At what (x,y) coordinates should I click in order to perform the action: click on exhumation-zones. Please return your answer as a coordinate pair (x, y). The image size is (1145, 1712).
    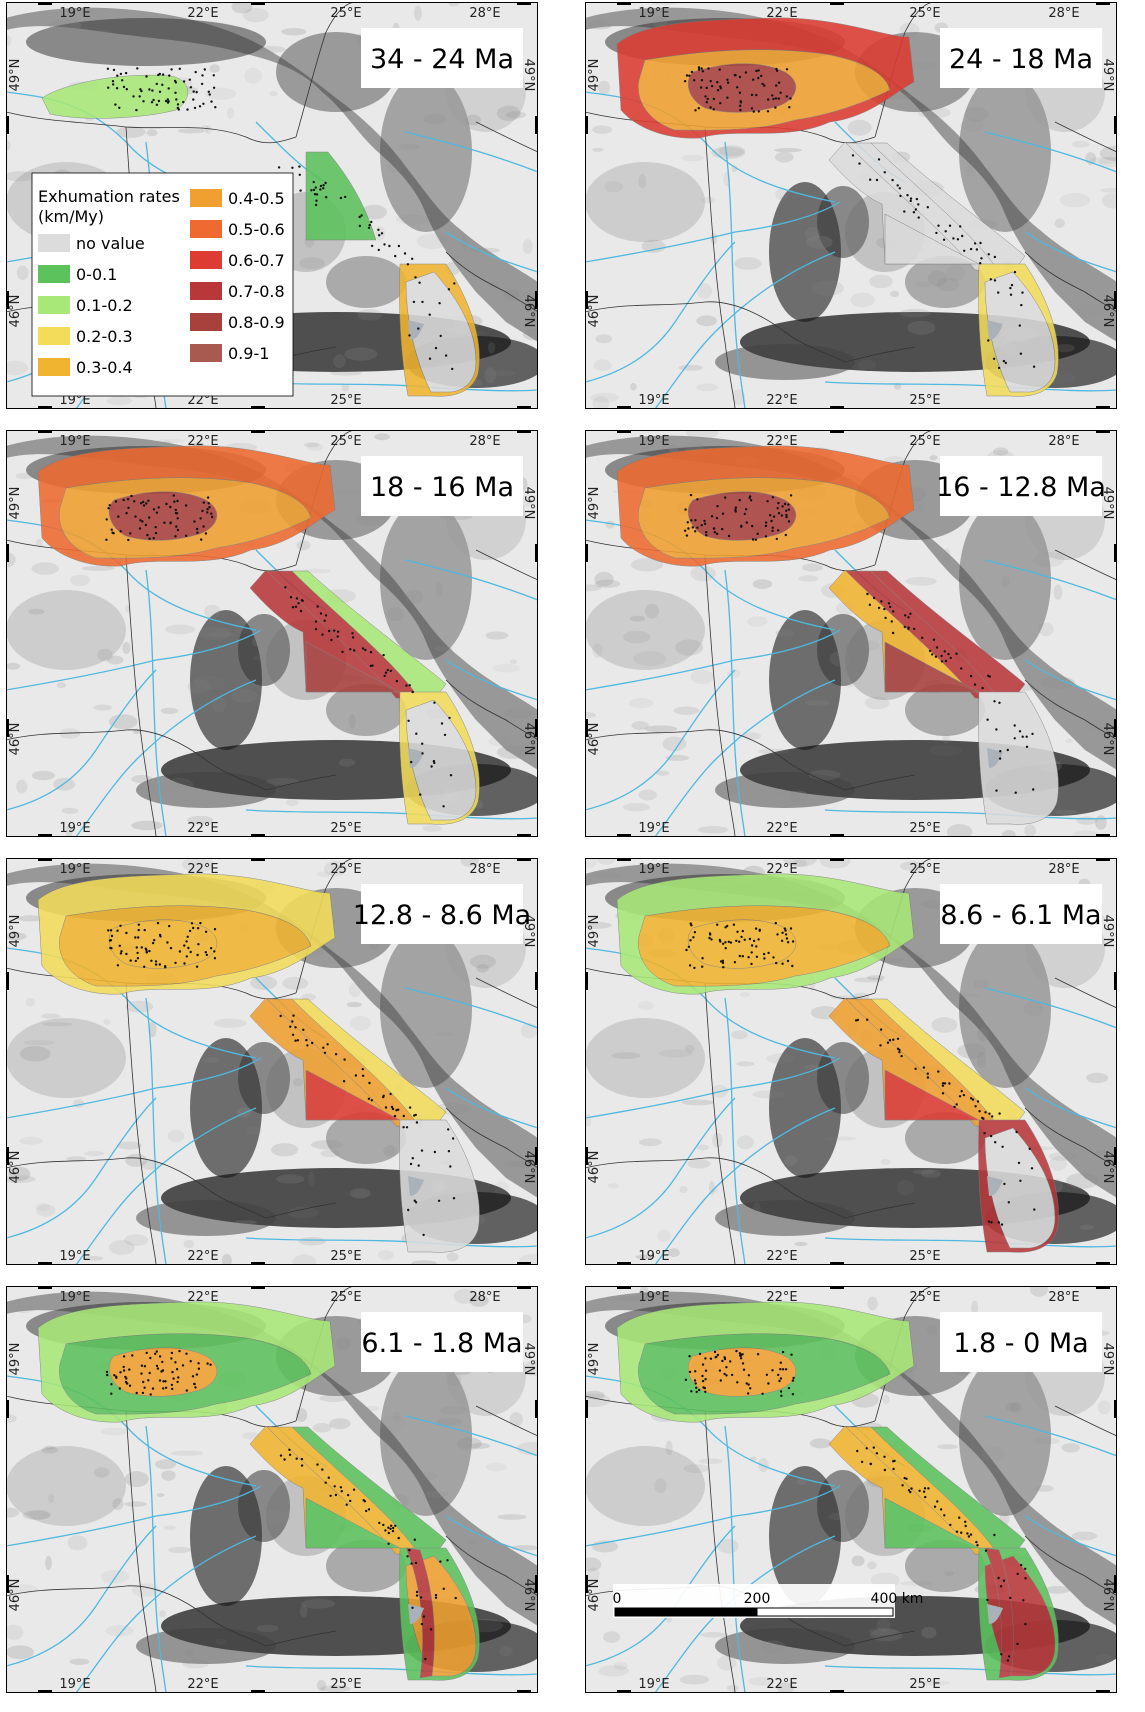
    Looking at the image, I should click on (837, 635).